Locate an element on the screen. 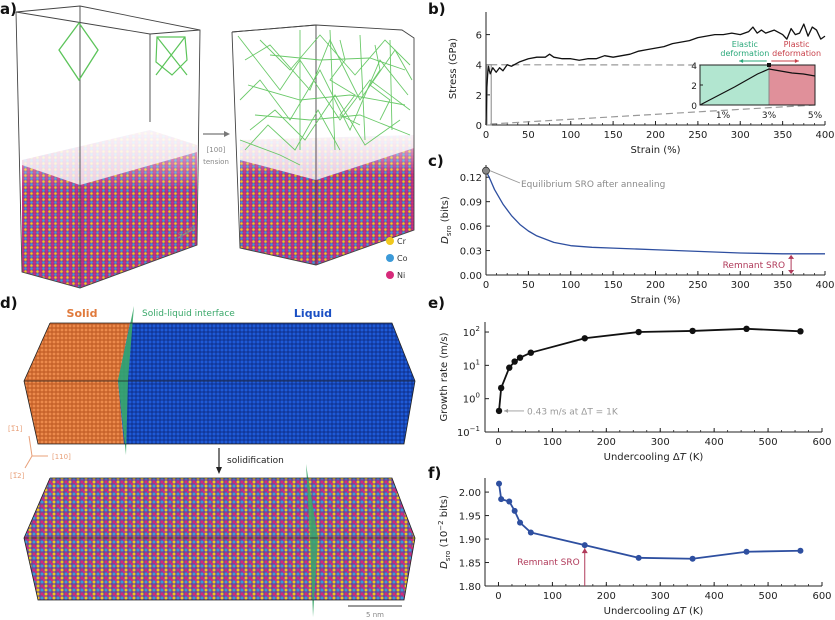  sample-after-tension is located at coordinates (324, 145).